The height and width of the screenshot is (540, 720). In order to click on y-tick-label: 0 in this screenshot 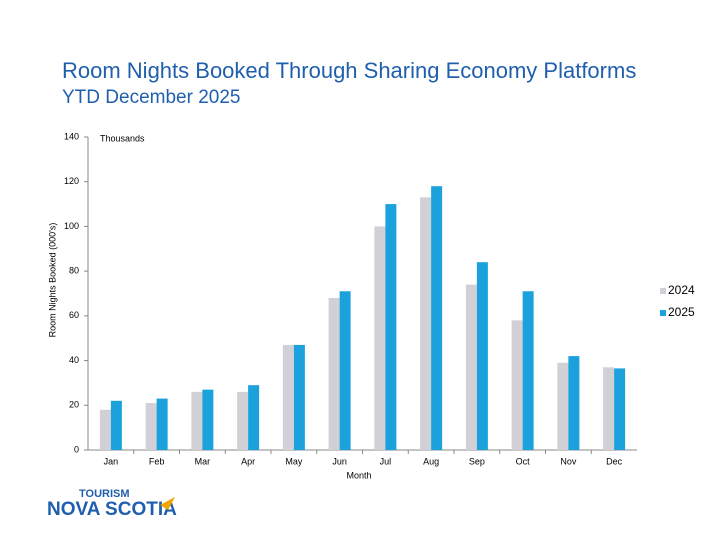, I will do `click(76, 449)`.